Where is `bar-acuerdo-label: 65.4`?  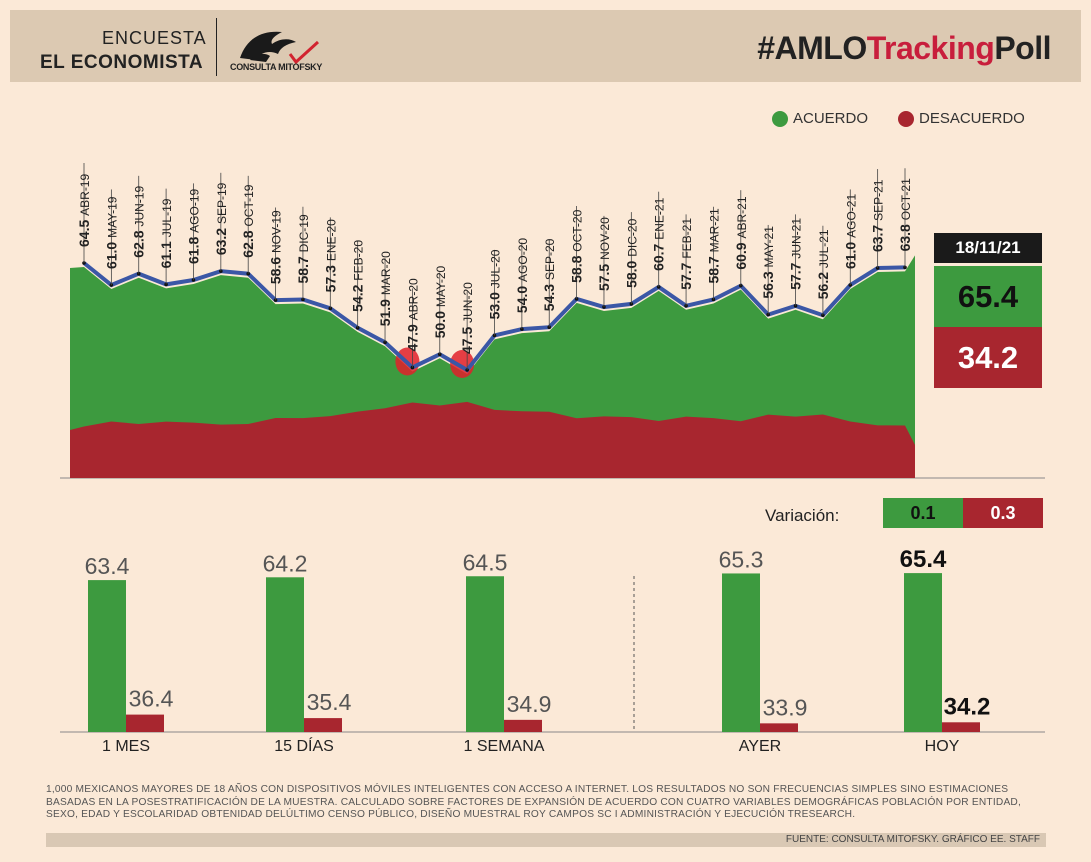
bar-acuerdo-label: 65.4 is located at coordinates (923, 559).